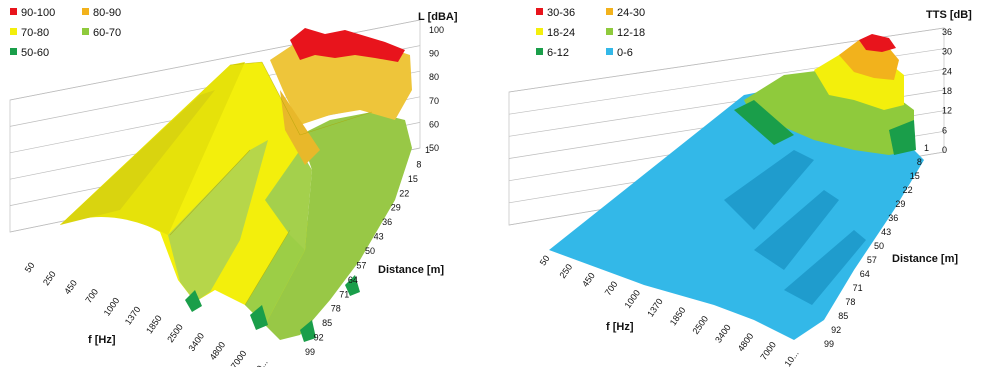 The image size is (988, 367). What do you see at coordinates (900, 204) in the screenshot?
I see `distance-tick-label: 29` at bounding box center [900, 204].